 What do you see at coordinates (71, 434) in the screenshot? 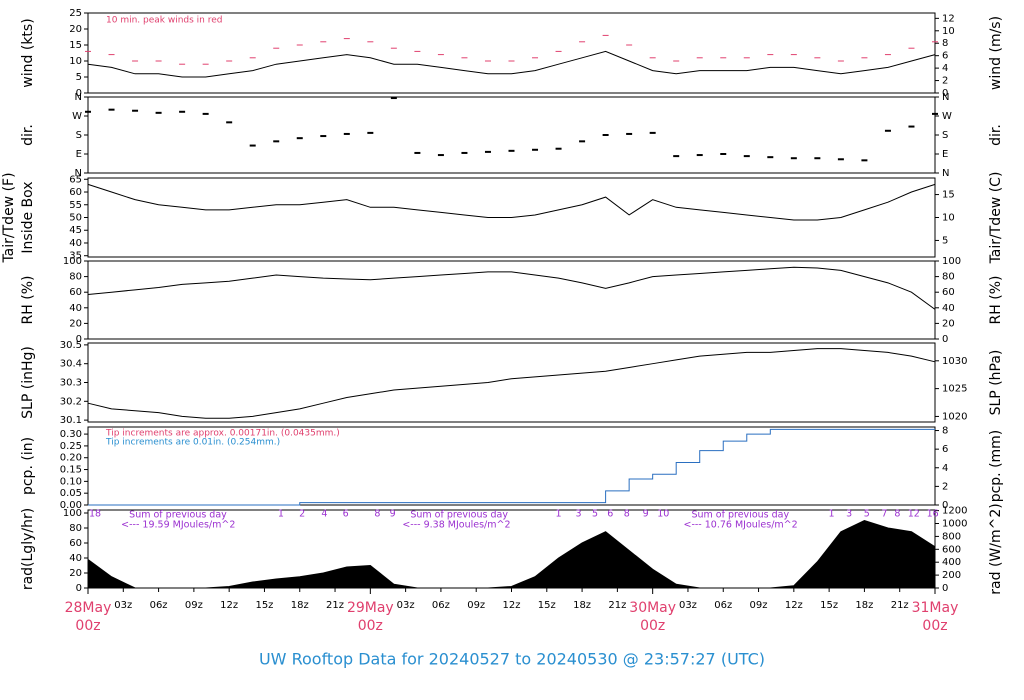
I see `y-tick-label: 0.30` at bounding box center [71, 434].